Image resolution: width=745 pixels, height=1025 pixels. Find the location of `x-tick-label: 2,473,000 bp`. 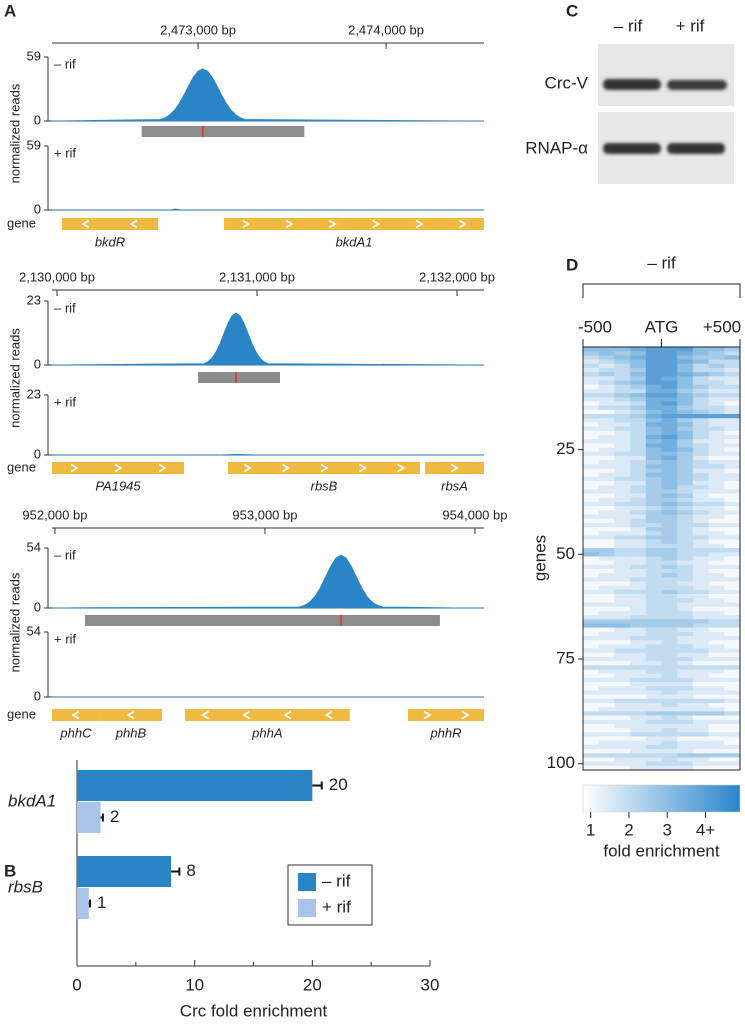

x-tick-label: 2,473,000 bp is located at coordinates (198, 29).